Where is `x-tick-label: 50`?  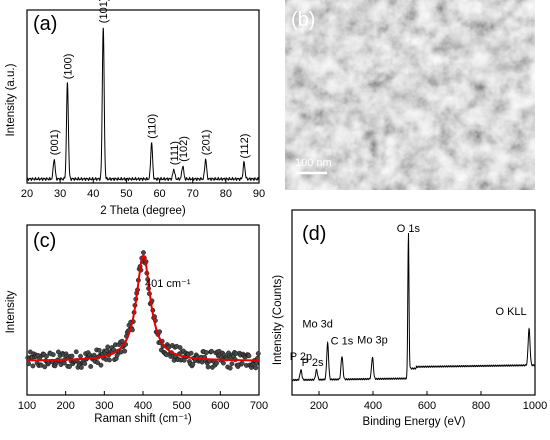 x-tick-label: 50 is located at coordinates (126, 194).